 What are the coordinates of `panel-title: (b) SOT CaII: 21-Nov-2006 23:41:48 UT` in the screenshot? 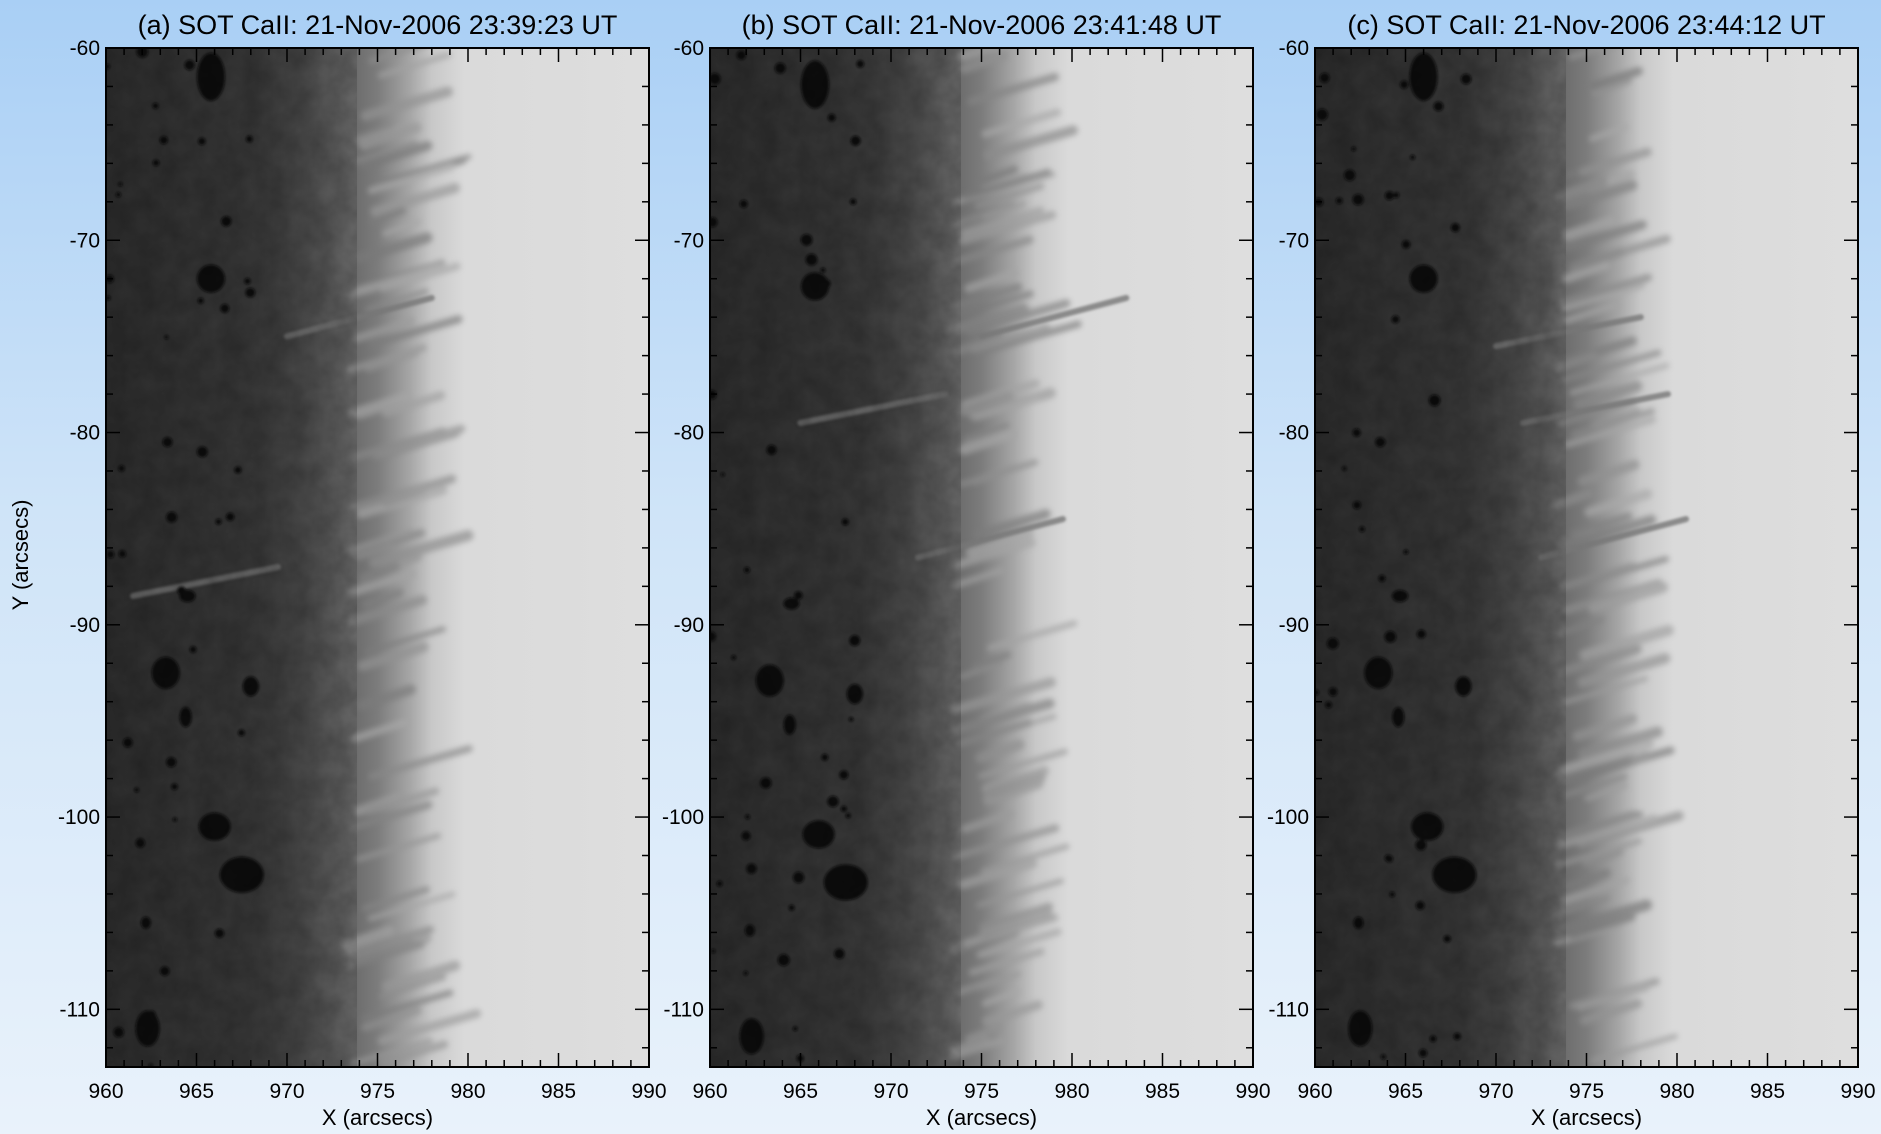 It's located at (982, 25).